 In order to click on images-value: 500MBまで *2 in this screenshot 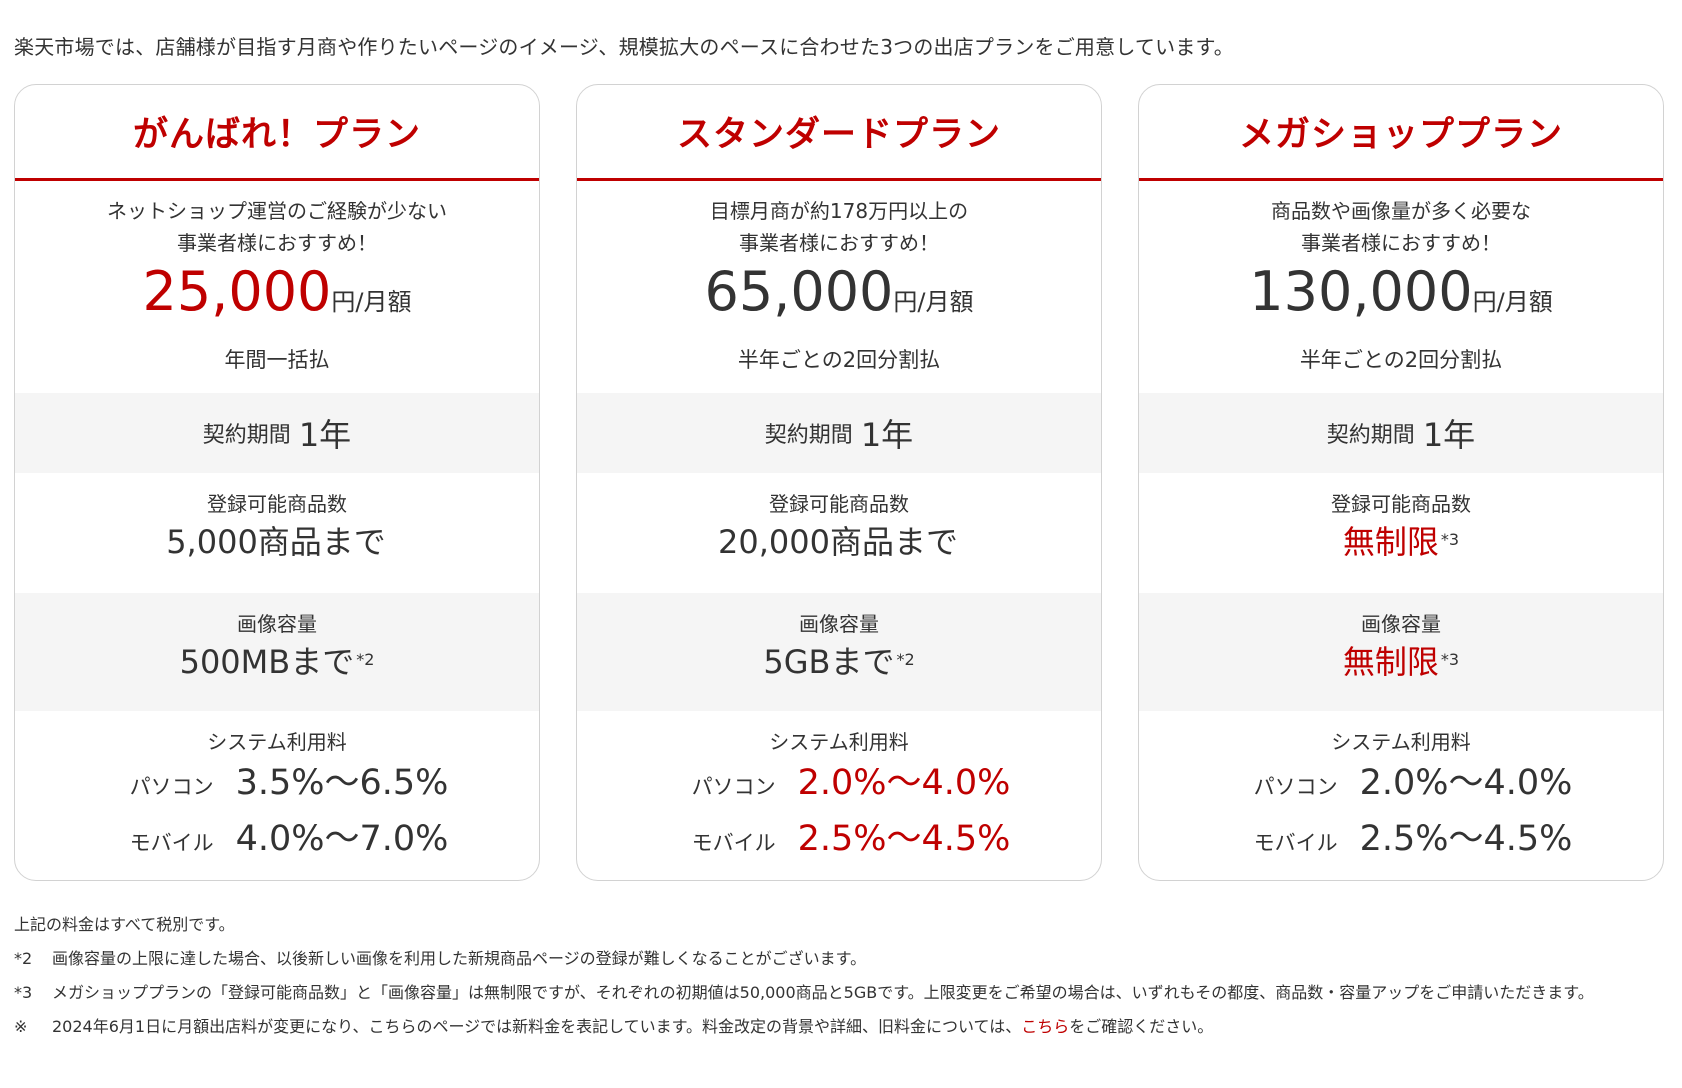, I will do `click(277, 662)`.